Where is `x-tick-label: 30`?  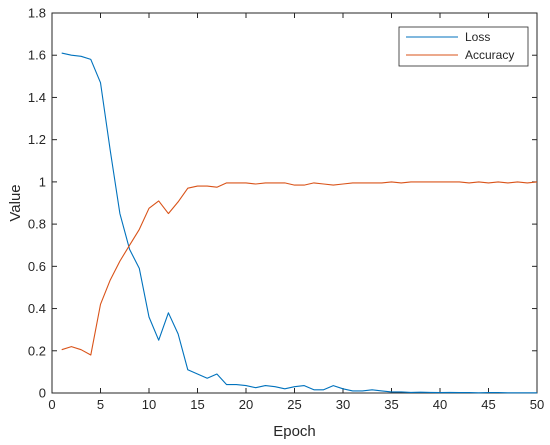 x-tick-label: 30 is located at coordinates (343, 404).